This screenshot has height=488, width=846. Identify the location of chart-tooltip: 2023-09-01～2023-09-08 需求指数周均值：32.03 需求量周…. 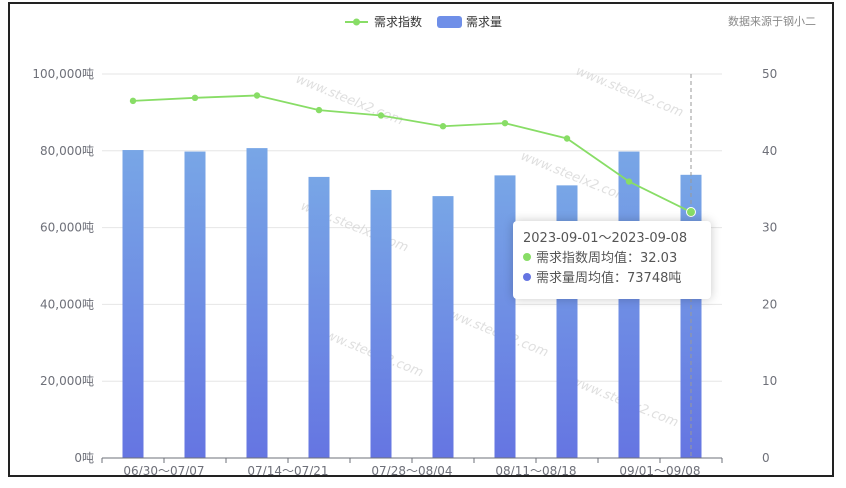
(612, 260).